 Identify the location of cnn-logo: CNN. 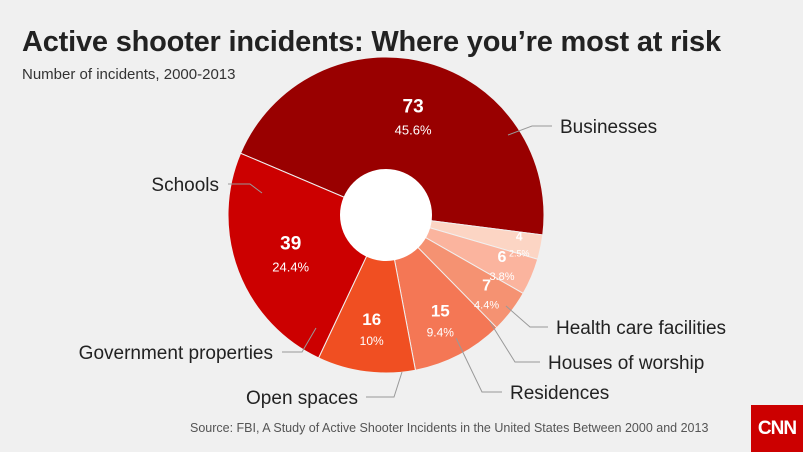
(777, 428).